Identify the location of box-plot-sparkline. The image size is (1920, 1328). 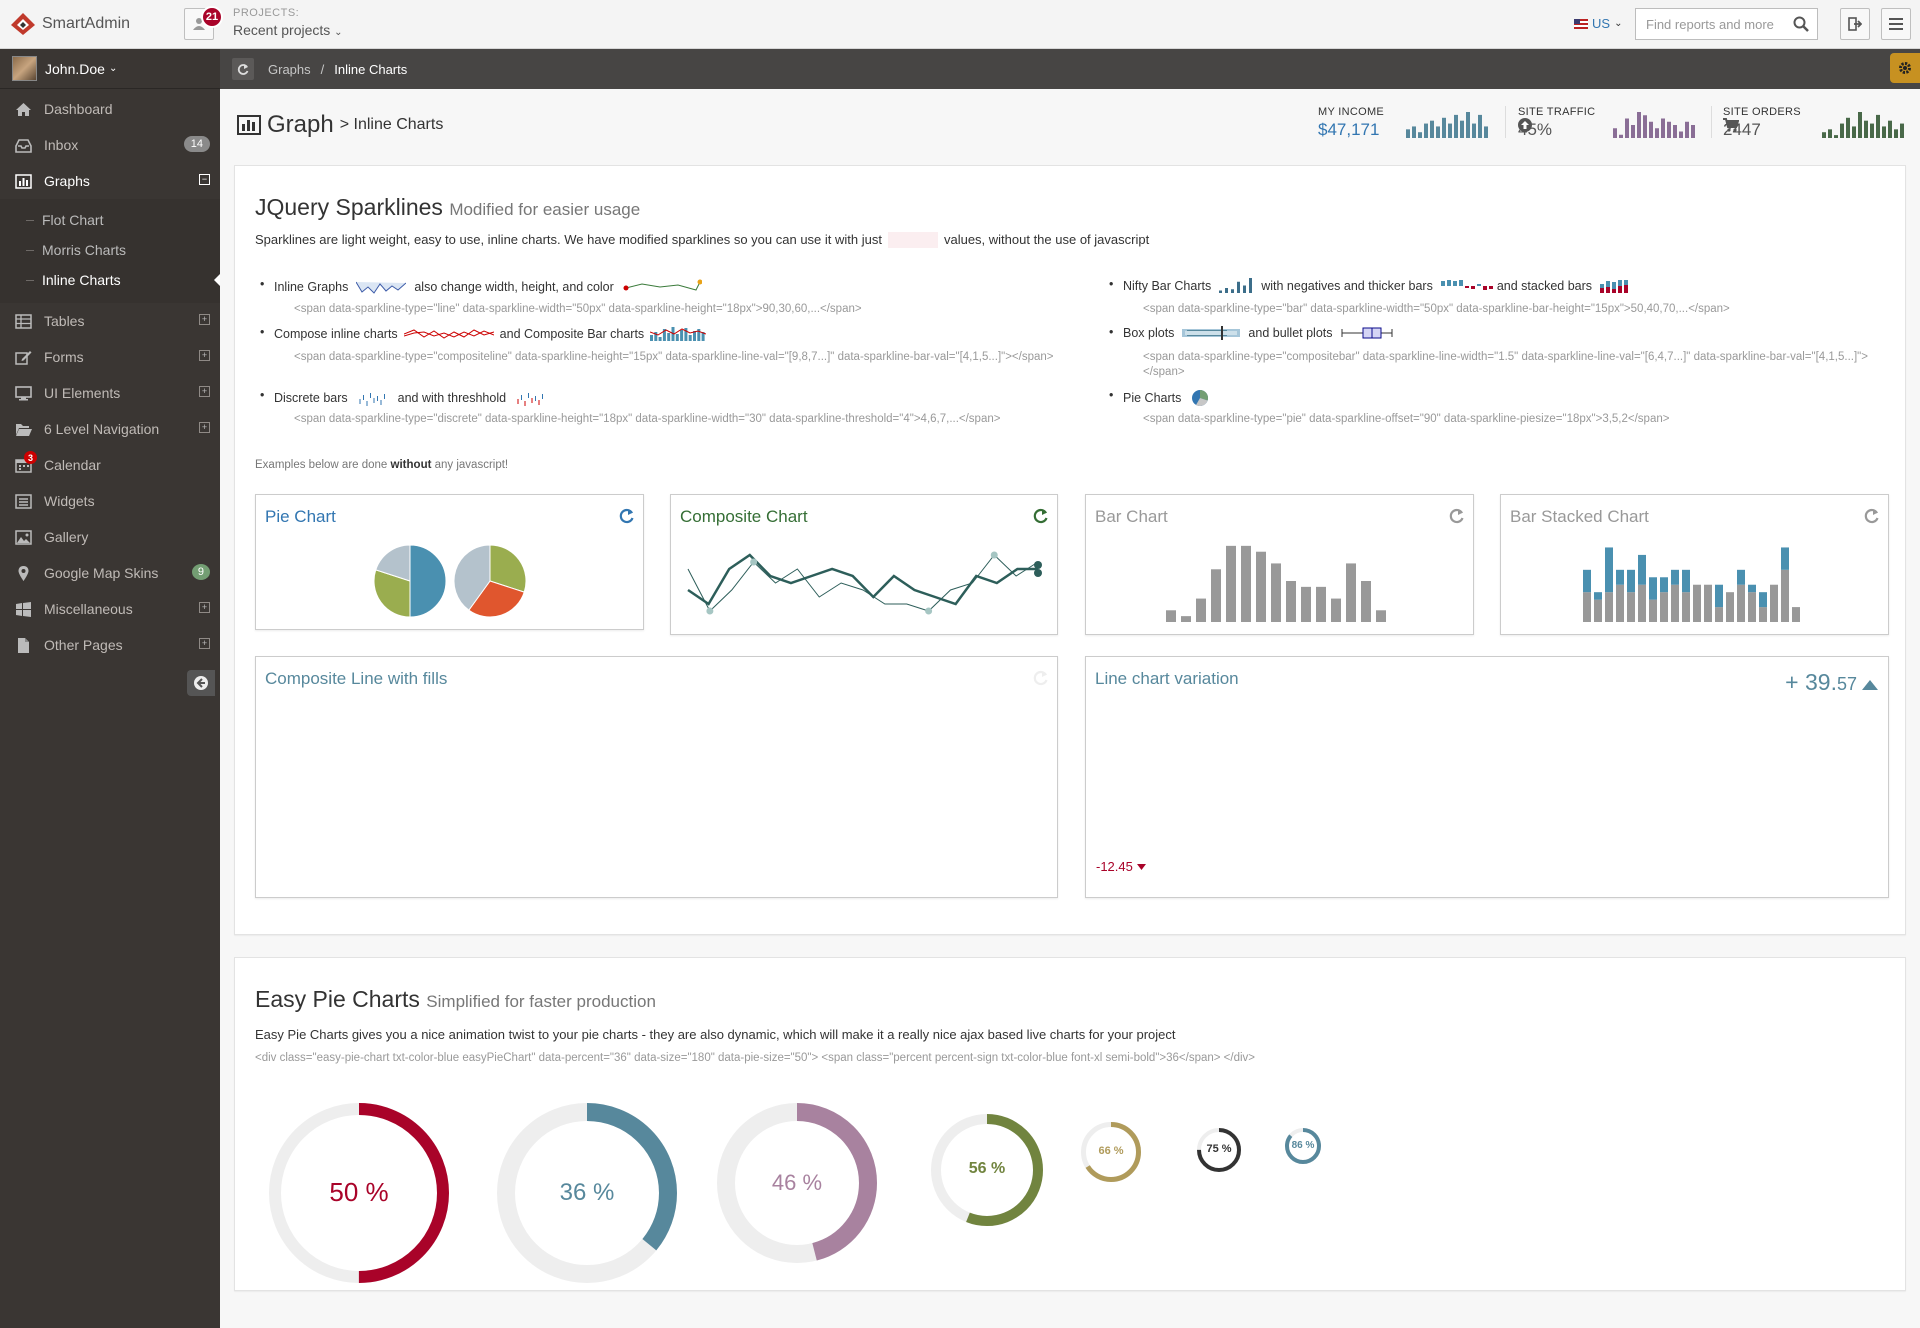
(1211, 333).